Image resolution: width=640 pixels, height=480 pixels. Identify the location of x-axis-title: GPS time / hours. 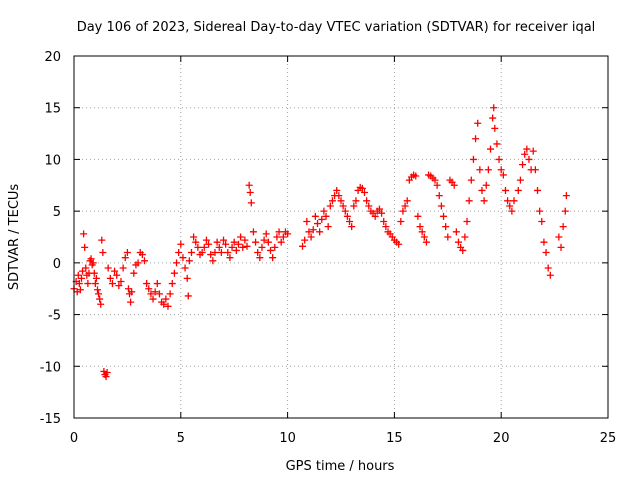
(340, 466).